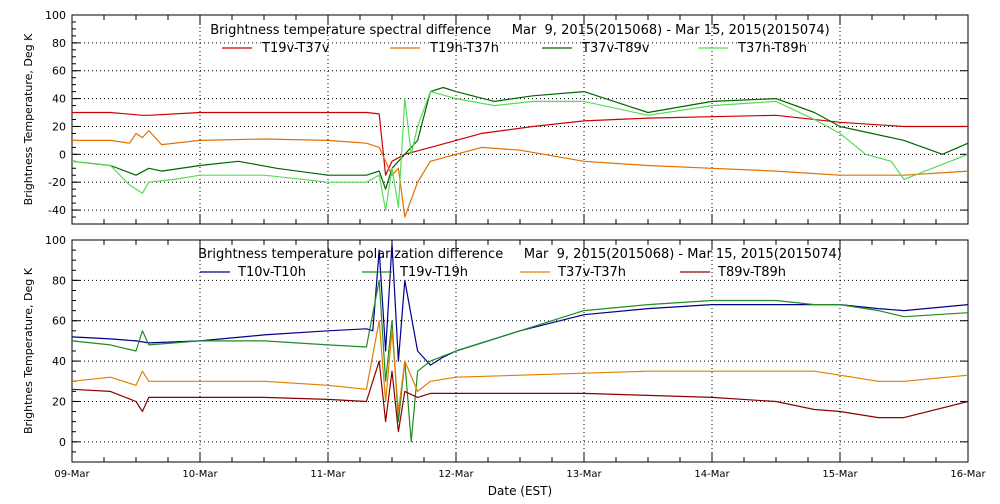 The height and width of the screenshot is (504, 1000). I want to click on legend-label: T89v-T89h, so click(751, 272).